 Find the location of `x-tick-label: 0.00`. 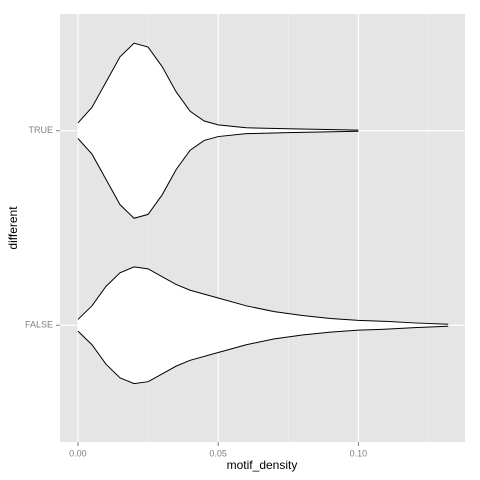

x-tick-label: 0.00 is located at coordinates (78, 453).